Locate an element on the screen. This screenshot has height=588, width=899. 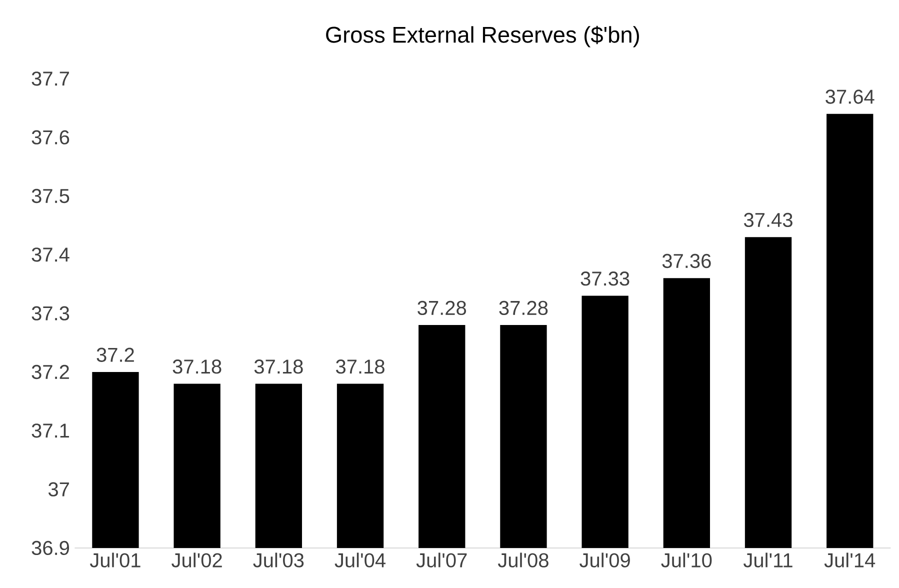
x-tick-label: Jul'11 is located at coordinates (768, 560).